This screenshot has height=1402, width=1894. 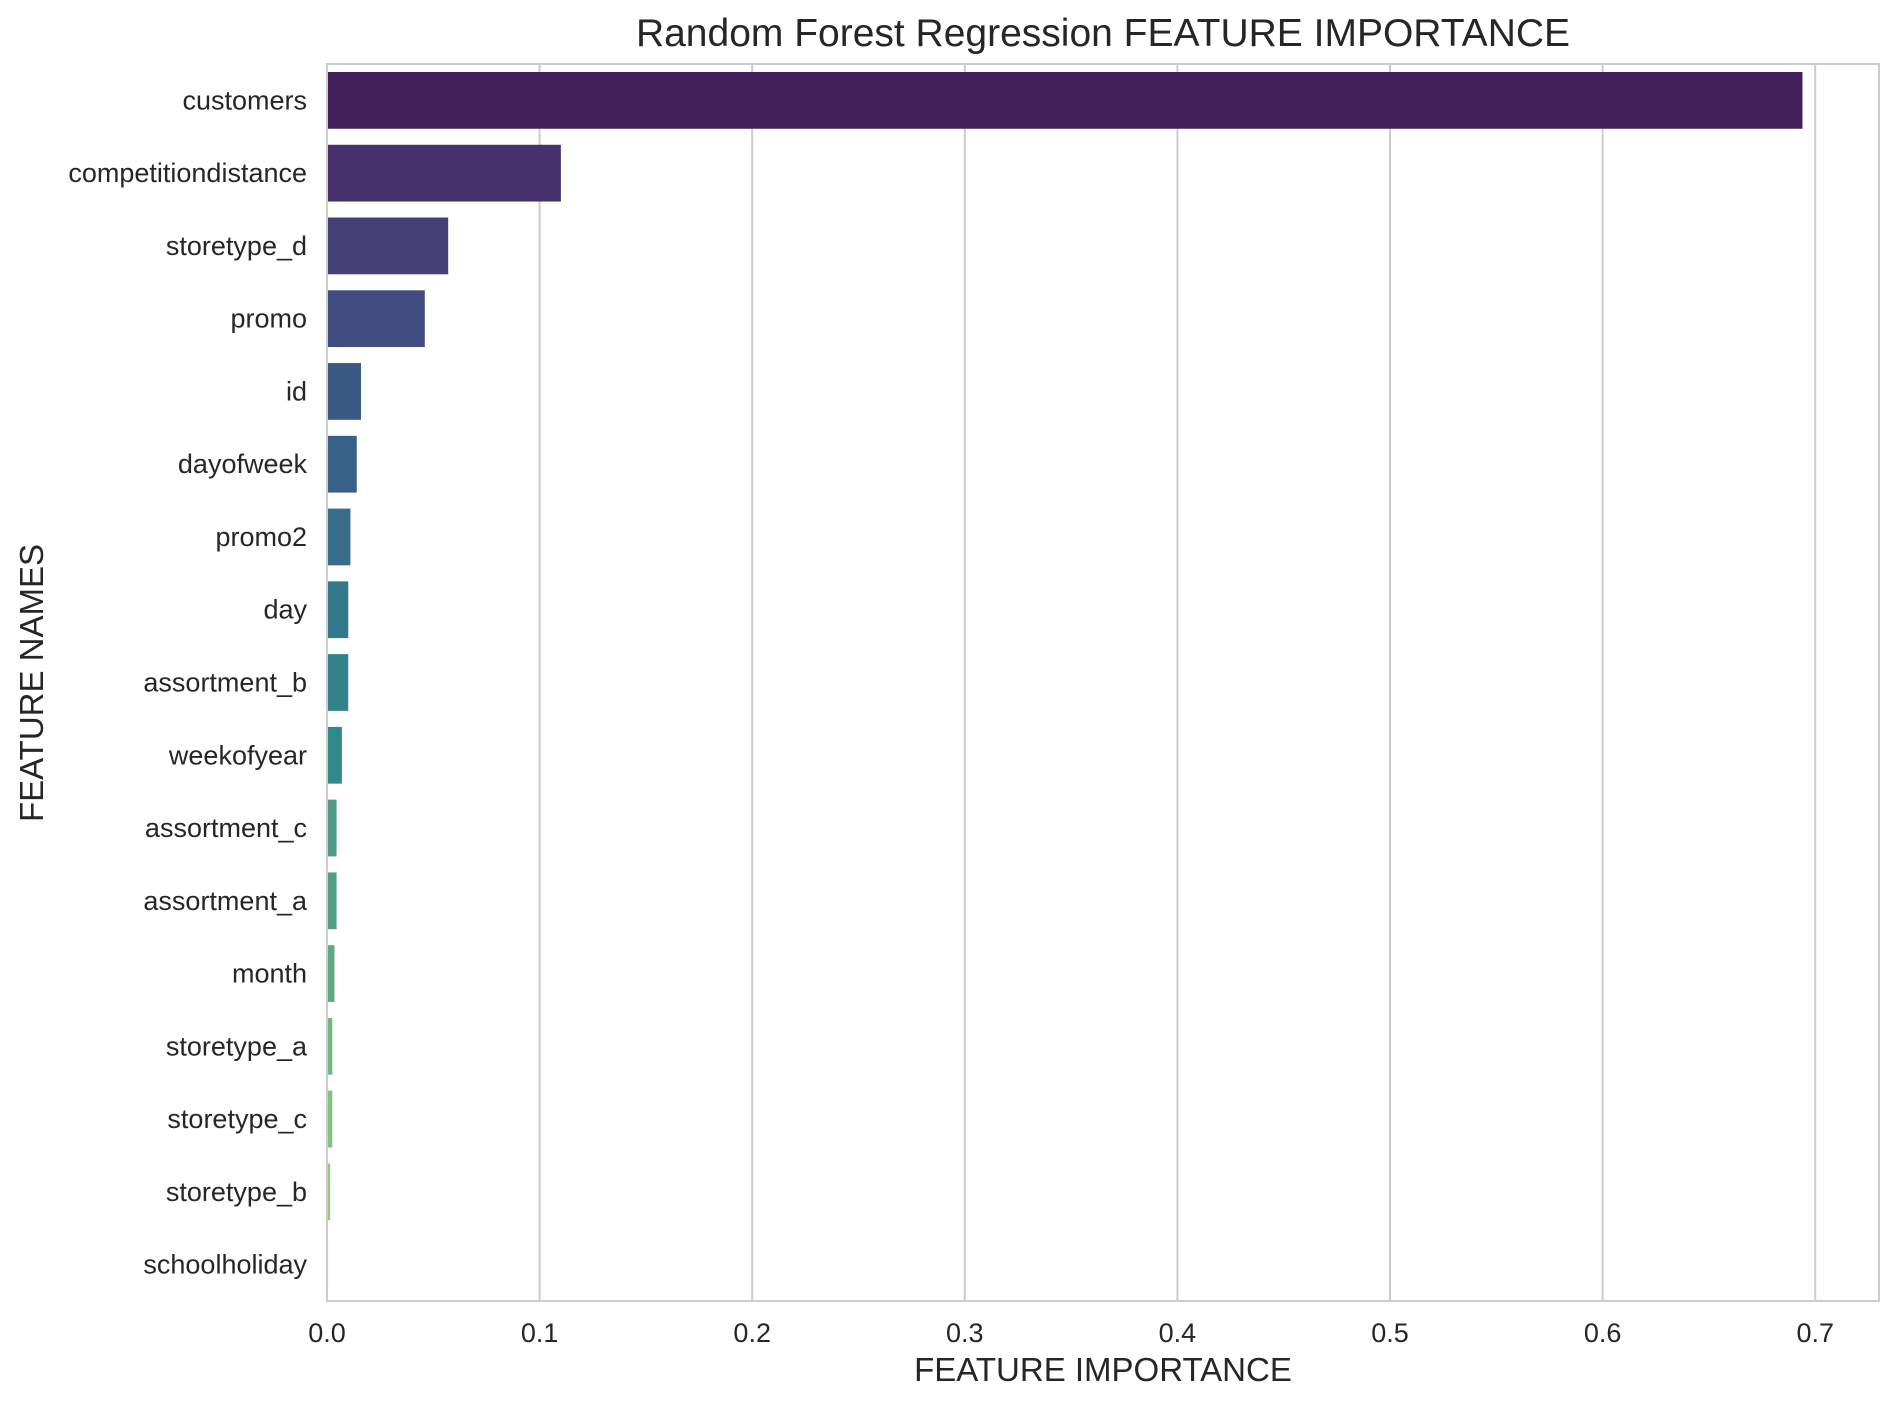 What do you see at coordinates (237, 755) in the screenshot?
I see `y-tick-label-weekofyear: weekofyear` at bounding box center [237, 755].